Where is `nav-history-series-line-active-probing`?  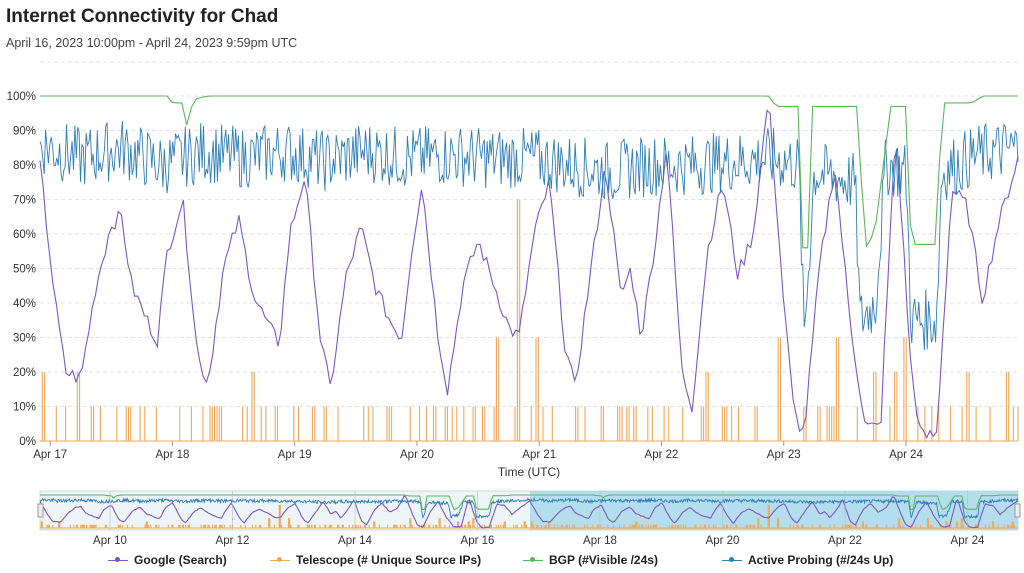 nav-history-series-line-active-probing is located at coordinates (285, 508).